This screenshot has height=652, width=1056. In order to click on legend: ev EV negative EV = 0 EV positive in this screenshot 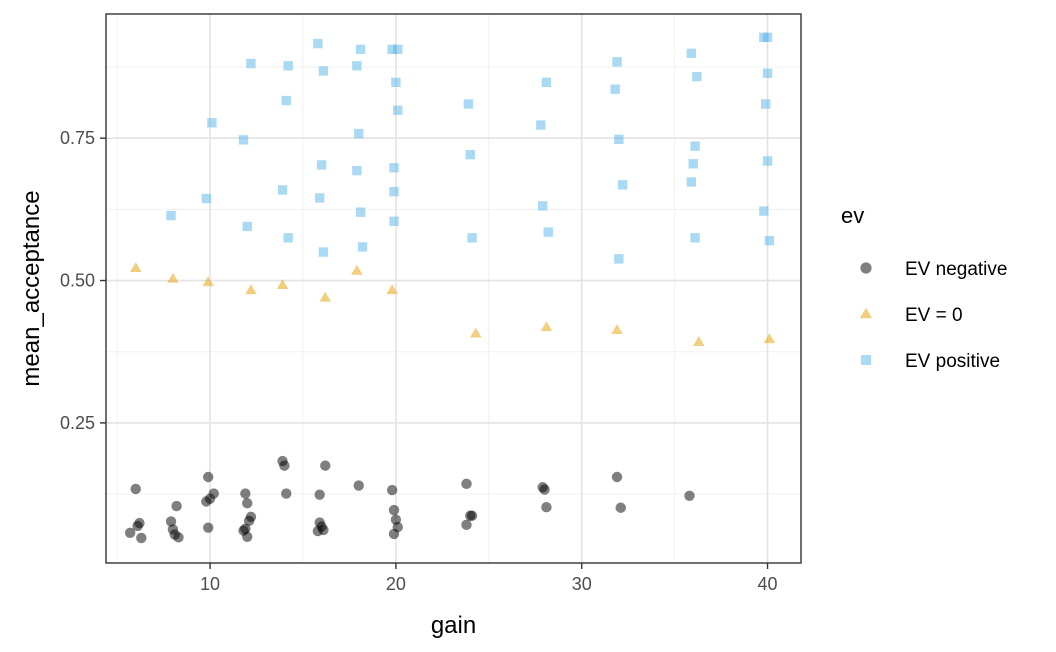, I will do `click(924, 287)`.